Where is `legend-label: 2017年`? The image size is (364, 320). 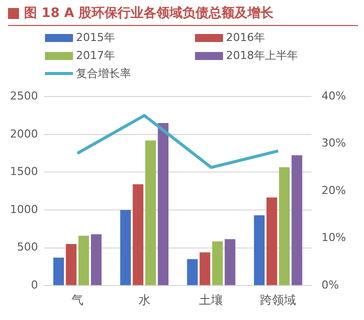
legend-label: 2017年 is located at coordinates (95, 55).